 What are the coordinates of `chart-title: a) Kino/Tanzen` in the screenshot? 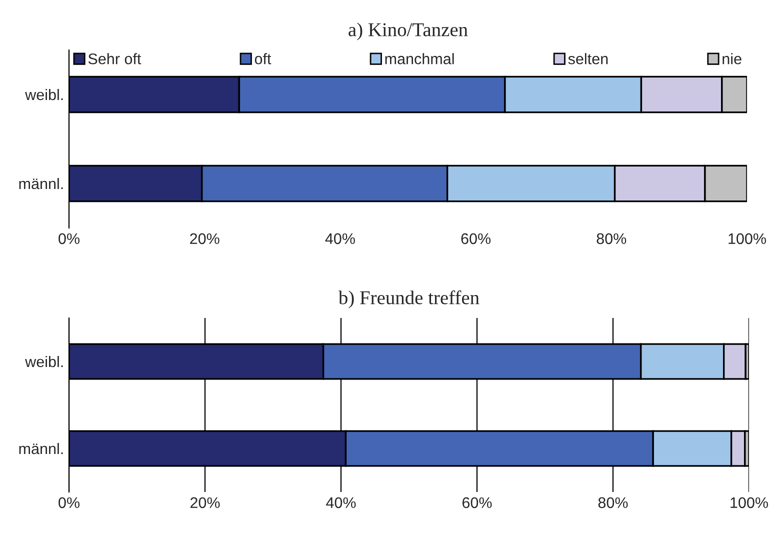 It's located at (408, 31).